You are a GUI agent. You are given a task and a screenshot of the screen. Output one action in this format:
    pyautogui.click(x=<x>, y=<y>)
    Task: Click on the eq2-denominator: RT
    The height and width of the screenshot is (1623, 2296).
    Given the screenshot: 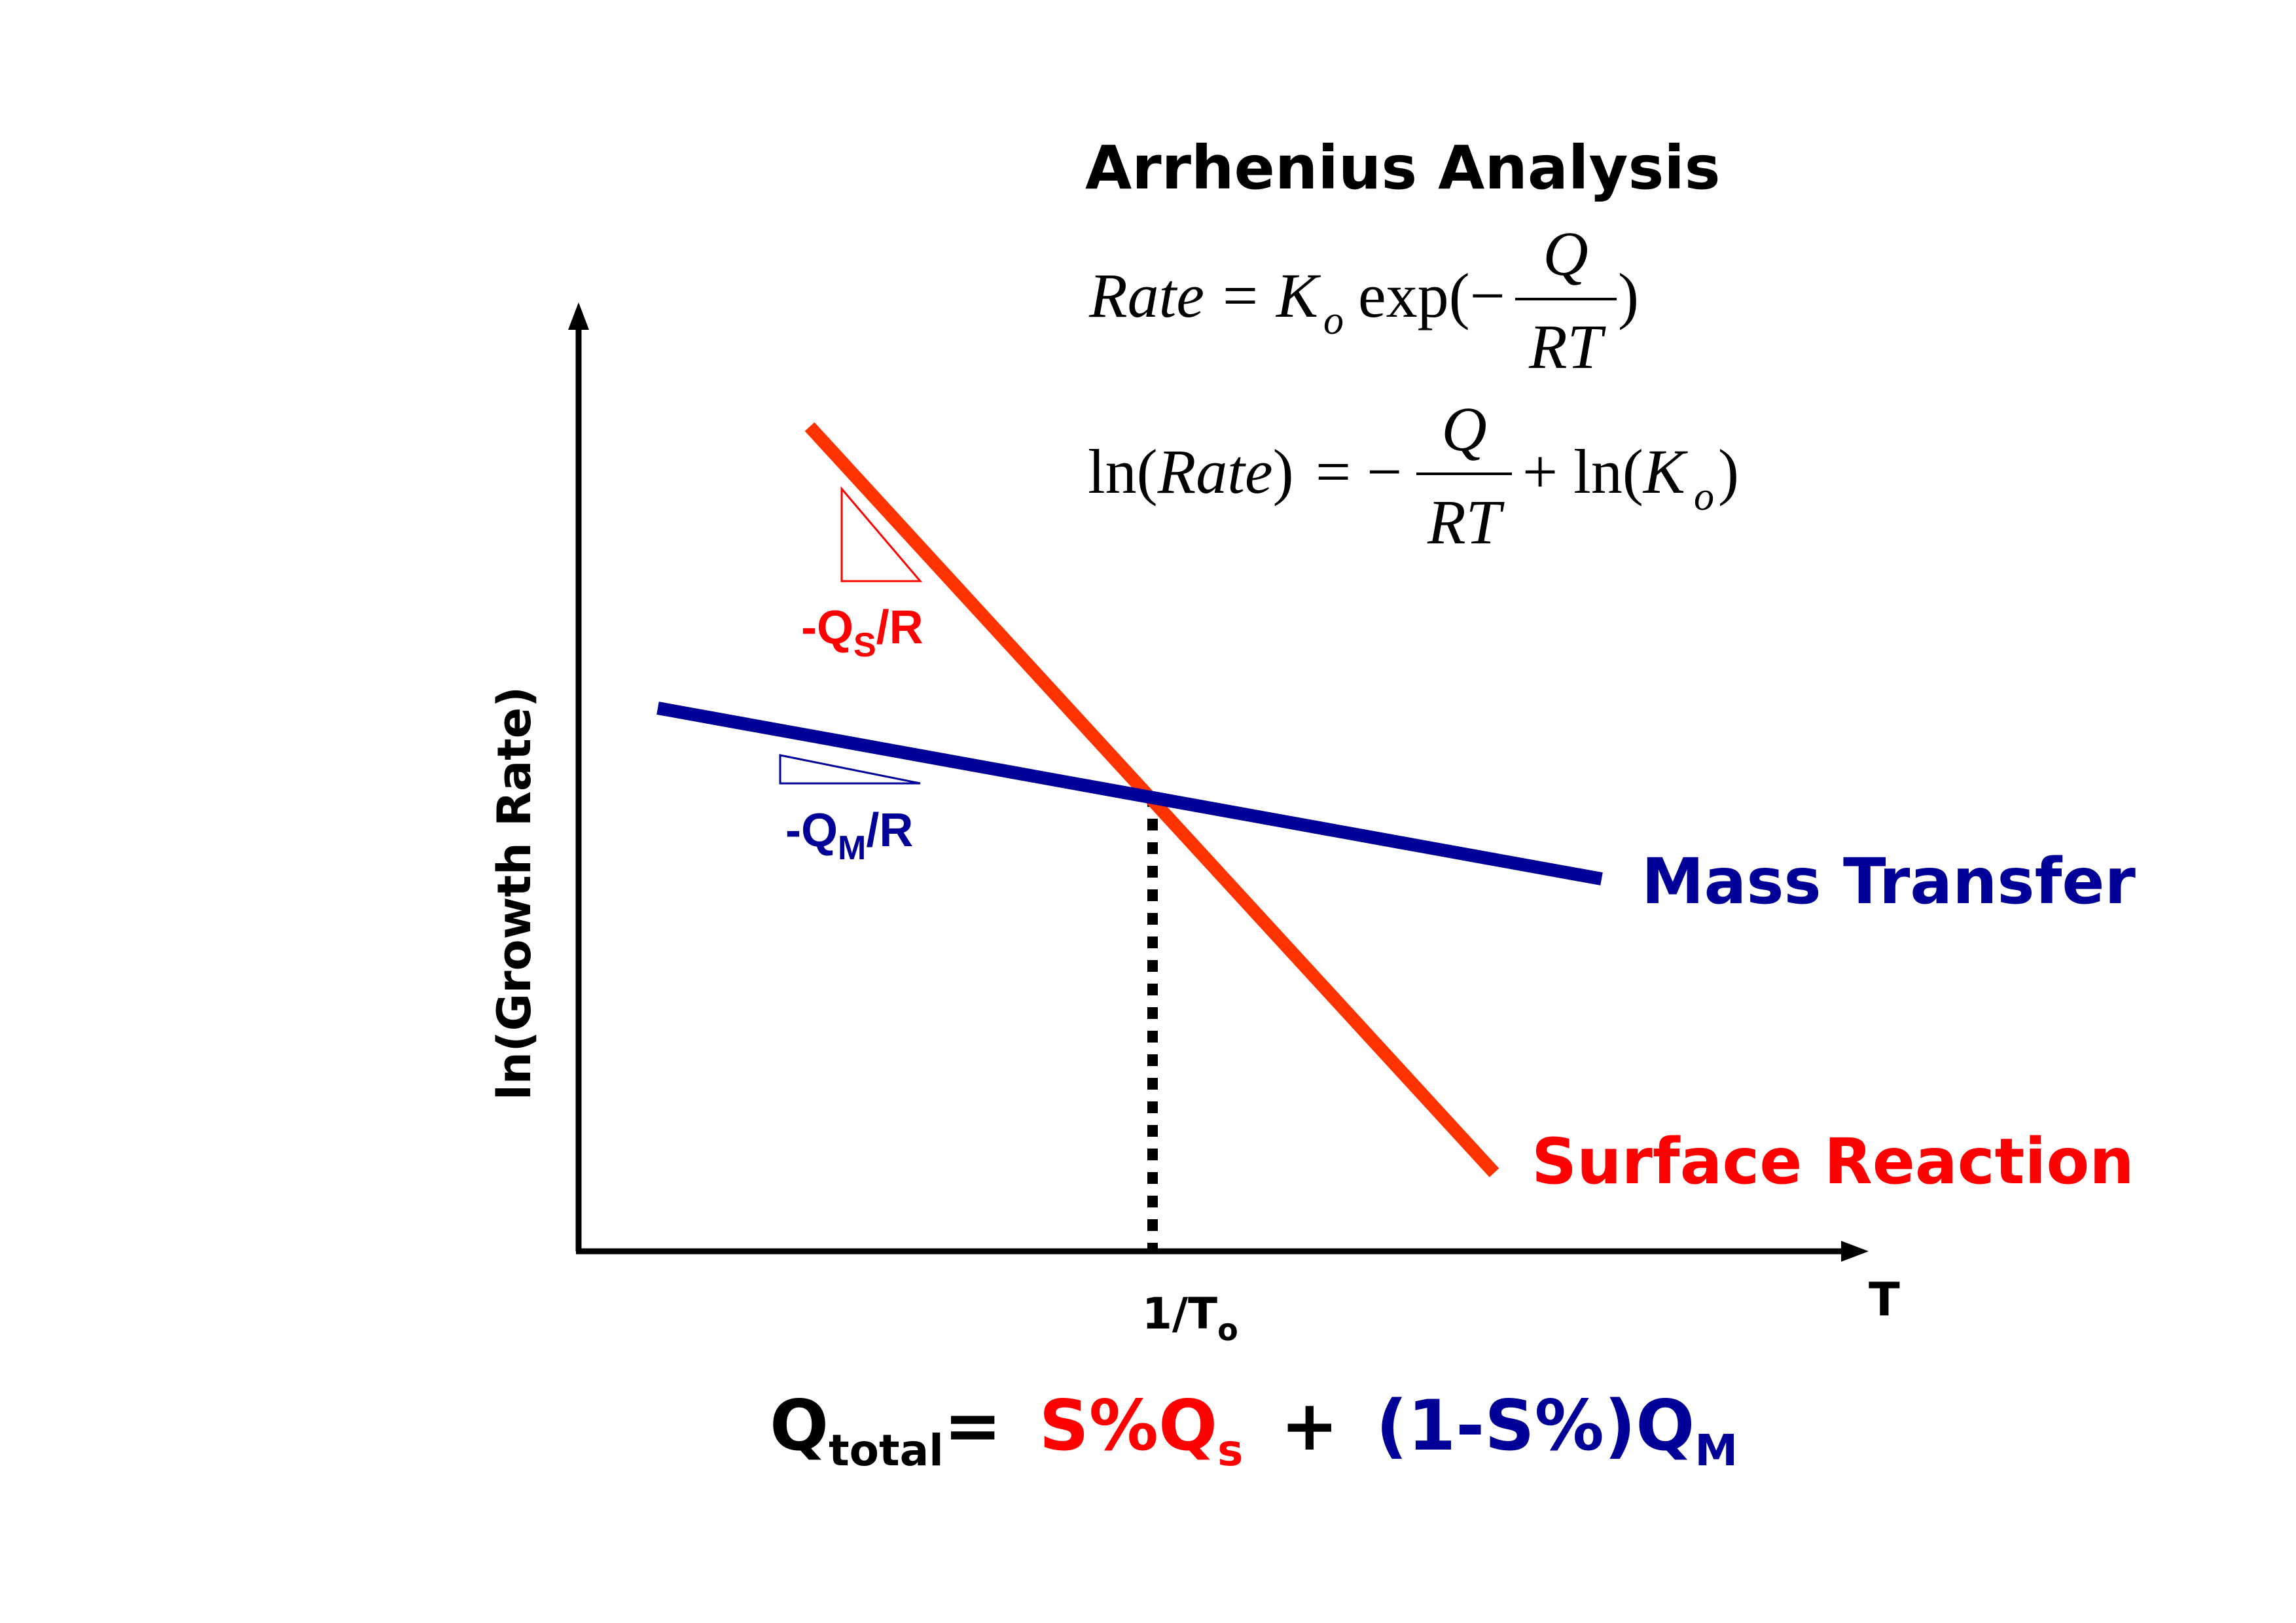 What is the action you would take?
    pyautogui.click(x=1466, y=522)
    